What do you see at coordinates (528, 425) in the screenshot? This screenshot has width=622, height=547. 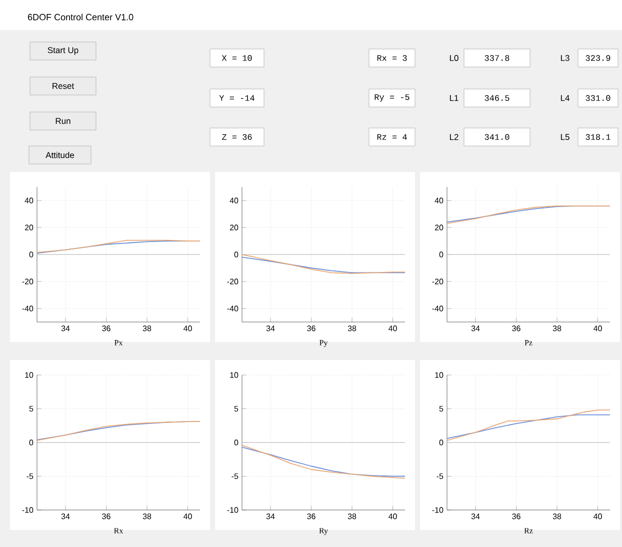 I see `line-series` at bounding box center [528, 425].